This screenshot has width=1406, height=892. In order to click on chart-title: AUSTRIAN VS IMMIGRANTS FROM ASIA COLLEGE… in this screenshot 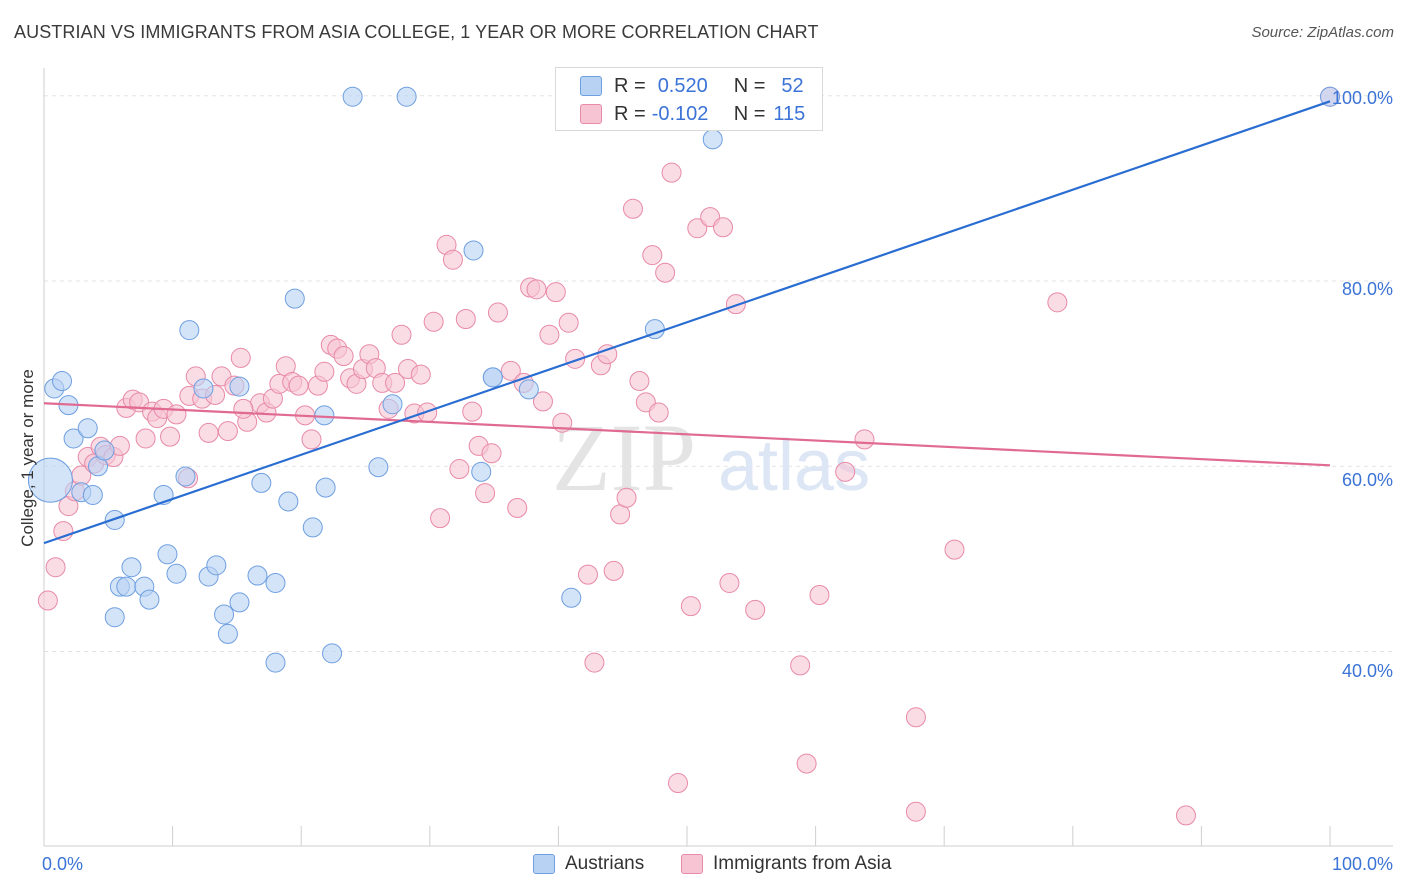, I will do `click(416, 32)`.